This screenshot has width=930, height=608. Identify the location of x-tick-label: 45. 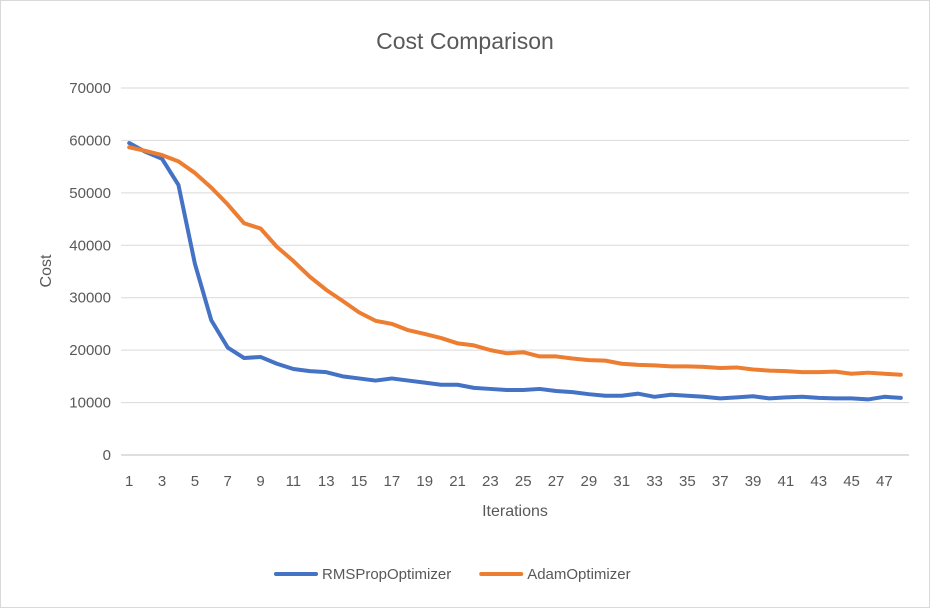
(851, 481).